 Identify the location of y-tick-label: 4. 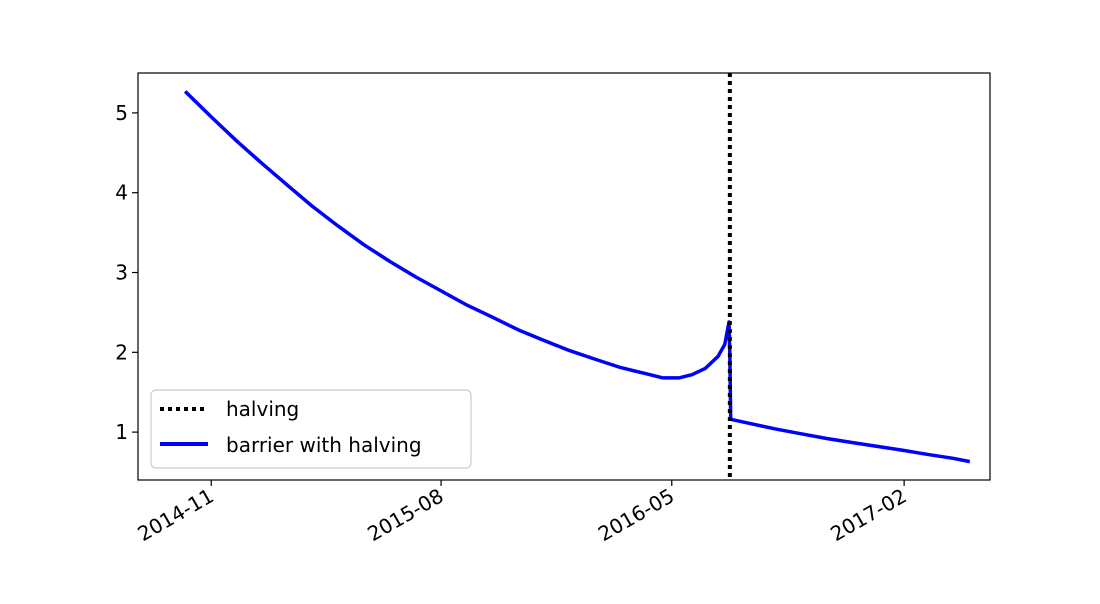
(121, 193).